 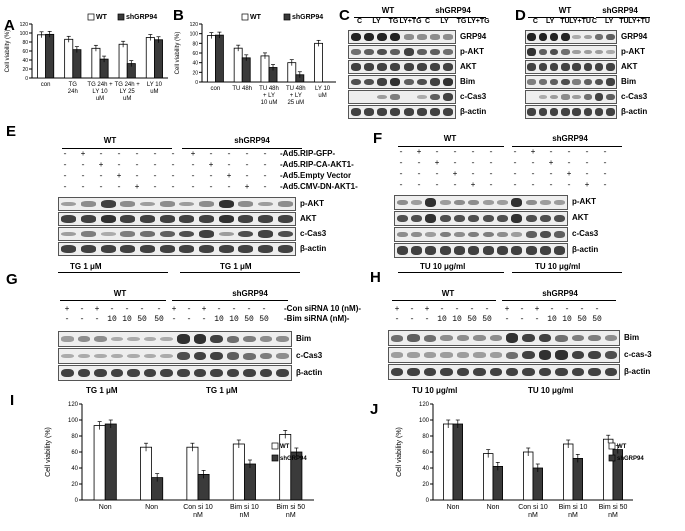 What do you see at coordinates (630, 459) in the screenshot?
I see `legend-label: shGRP94` at bounding box center [630, 459].